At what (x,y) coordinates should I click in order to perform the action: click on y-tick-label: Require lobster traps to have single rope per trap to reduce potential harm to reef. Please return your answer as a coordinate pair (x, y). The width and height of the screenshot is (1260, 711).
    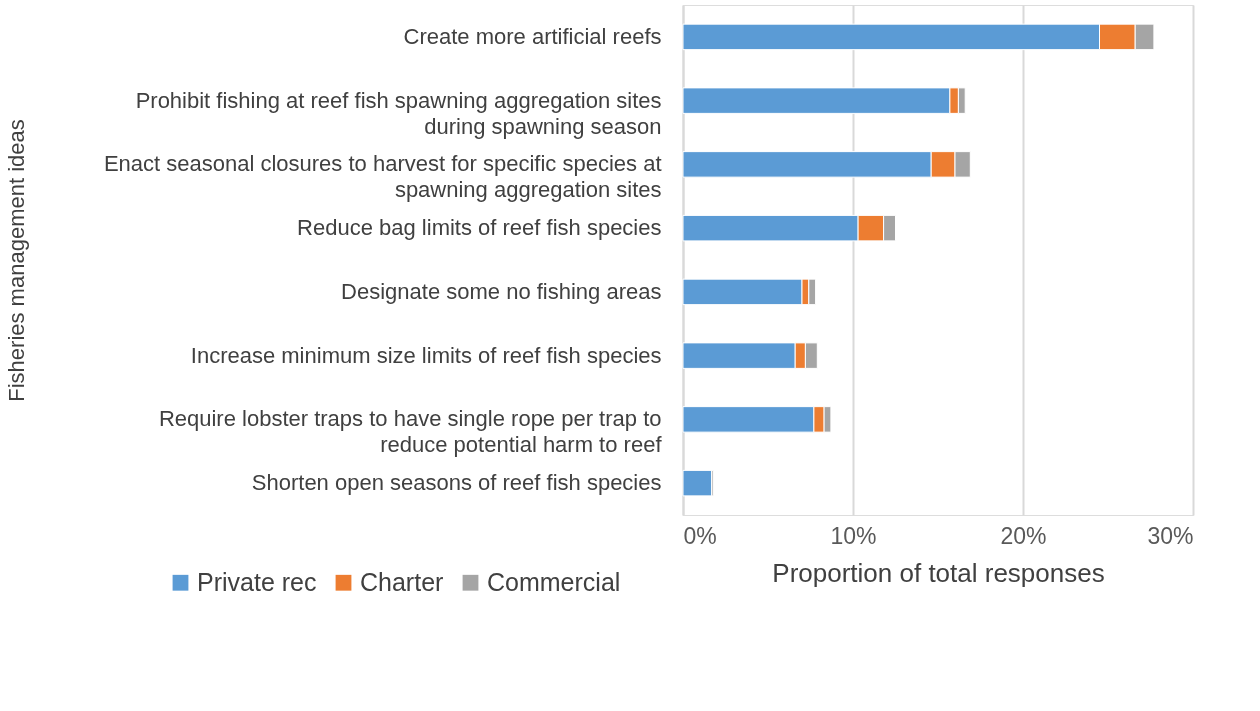
    Looking at the image, I should click on (410, 432).